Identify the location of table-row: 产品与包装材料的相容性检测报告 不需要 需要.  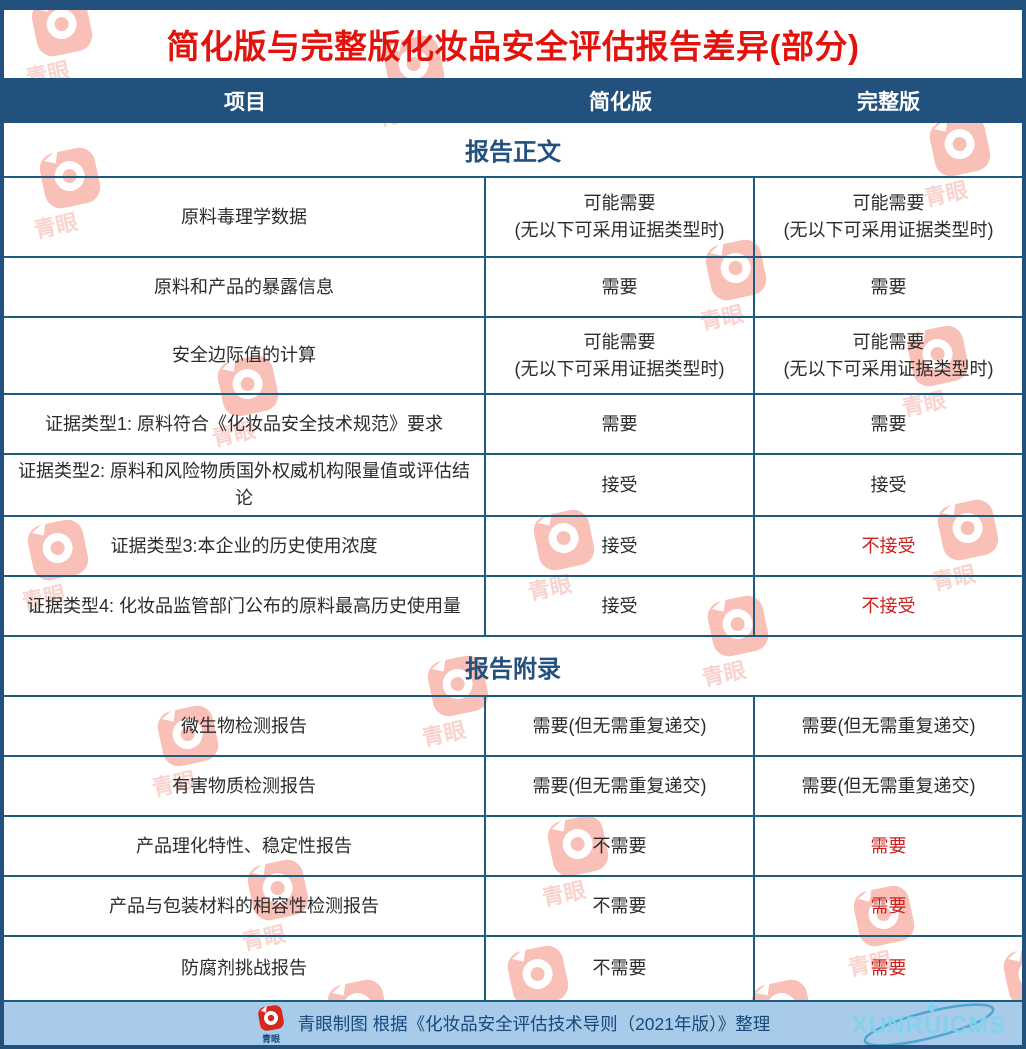
(513, 907).